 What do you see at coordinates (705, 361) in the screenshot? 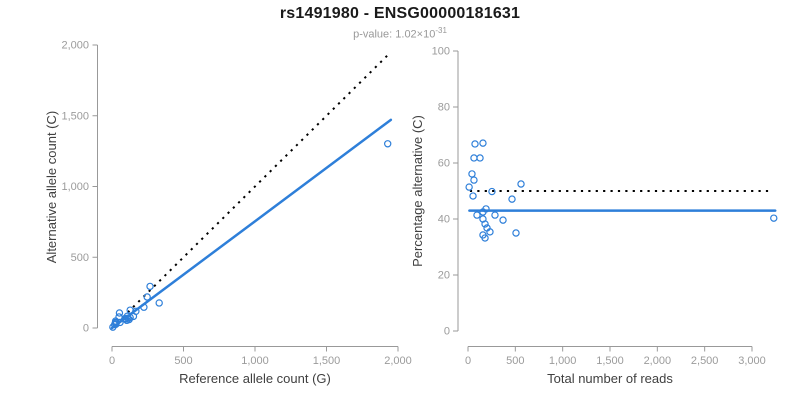
I see `x-tick-label: 2,500` at bounding box center [705, 361].